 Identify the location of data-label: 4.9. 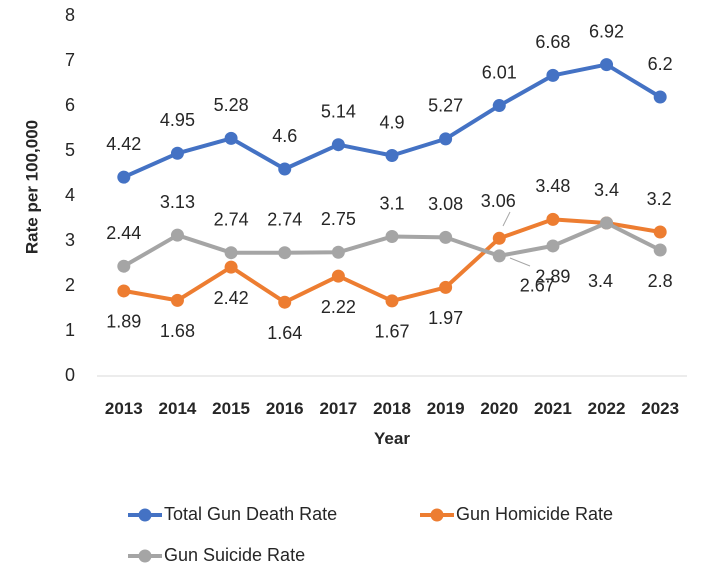
(391, 122).